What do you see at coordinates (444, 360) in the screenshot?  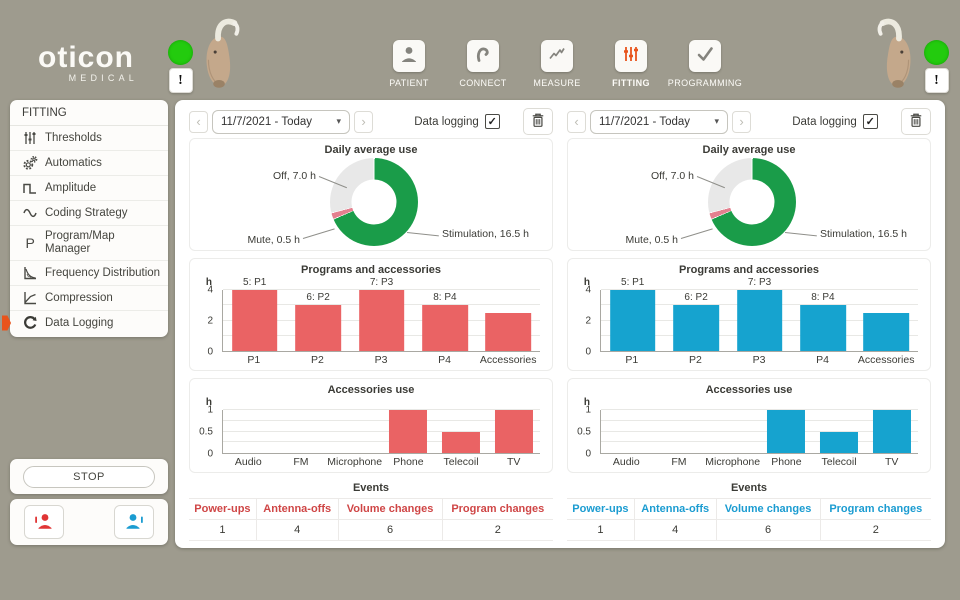 I see `category-label: P4` at bounding box center [444, 360].